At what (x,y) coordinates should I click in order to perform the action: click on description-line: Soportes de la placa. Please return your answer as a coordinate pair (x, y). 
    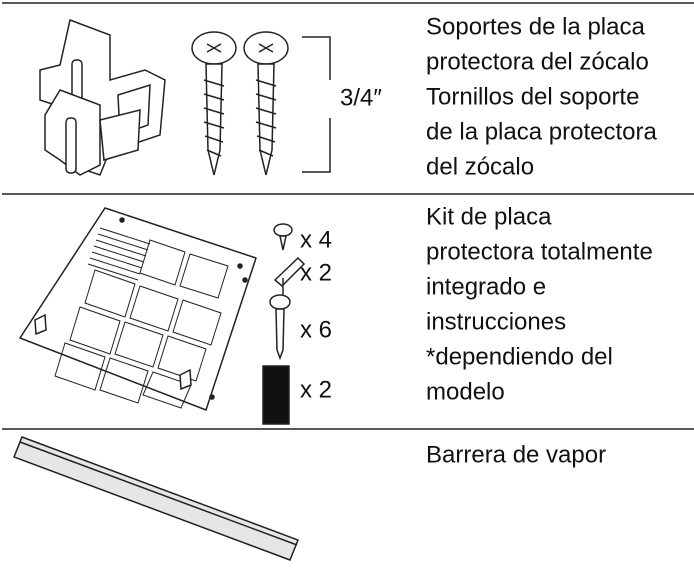
    Looking at the image, I should click on (535, 26).